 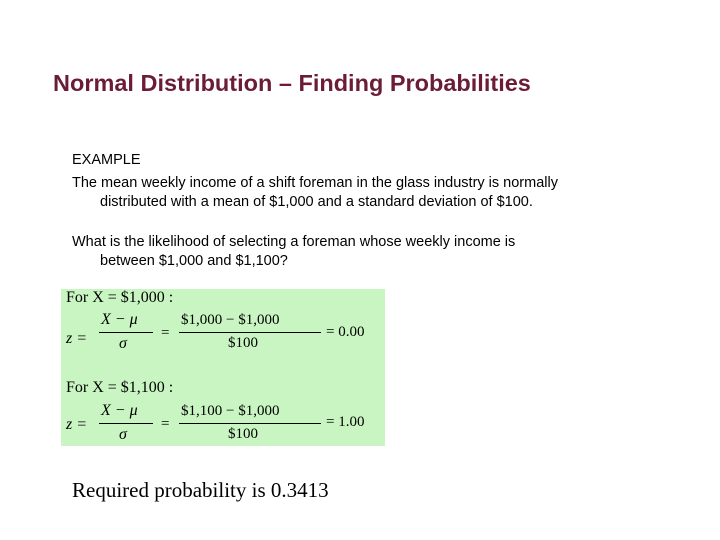 What do you see at coordinates (165, 333) in the screenshot?
I see `formula-1-equals: =` at bounding box center [165, 333].